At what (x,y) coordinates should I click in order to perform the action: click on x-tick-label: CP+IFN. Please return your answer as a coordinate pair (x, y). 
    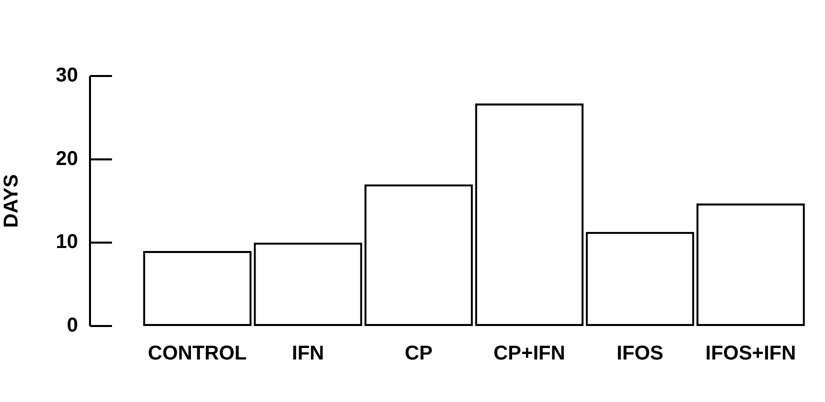
    Looking at the image, I should click on (529, 353).